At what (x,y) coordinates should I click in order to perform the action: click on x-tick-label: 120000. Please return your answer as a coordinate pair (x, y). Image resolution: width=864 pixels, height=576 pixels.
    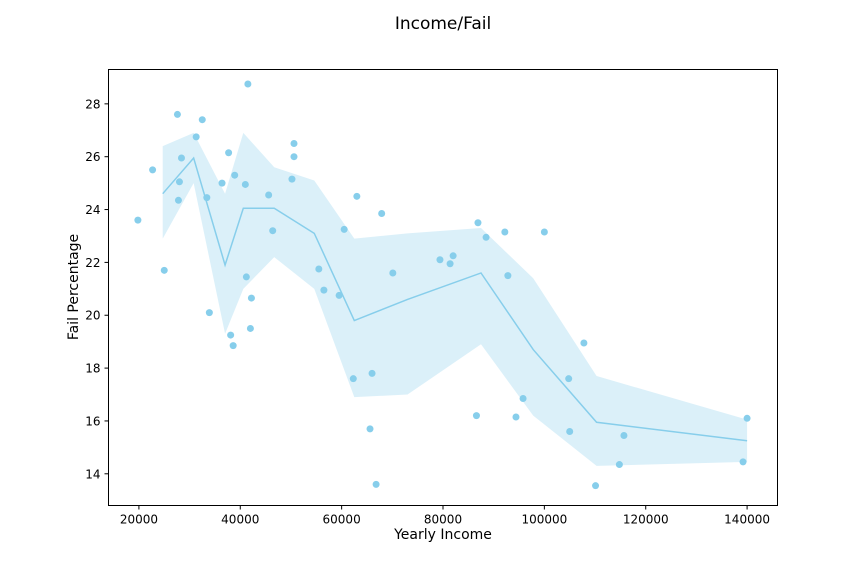
    Looking at the image, I should click on (646, 520).